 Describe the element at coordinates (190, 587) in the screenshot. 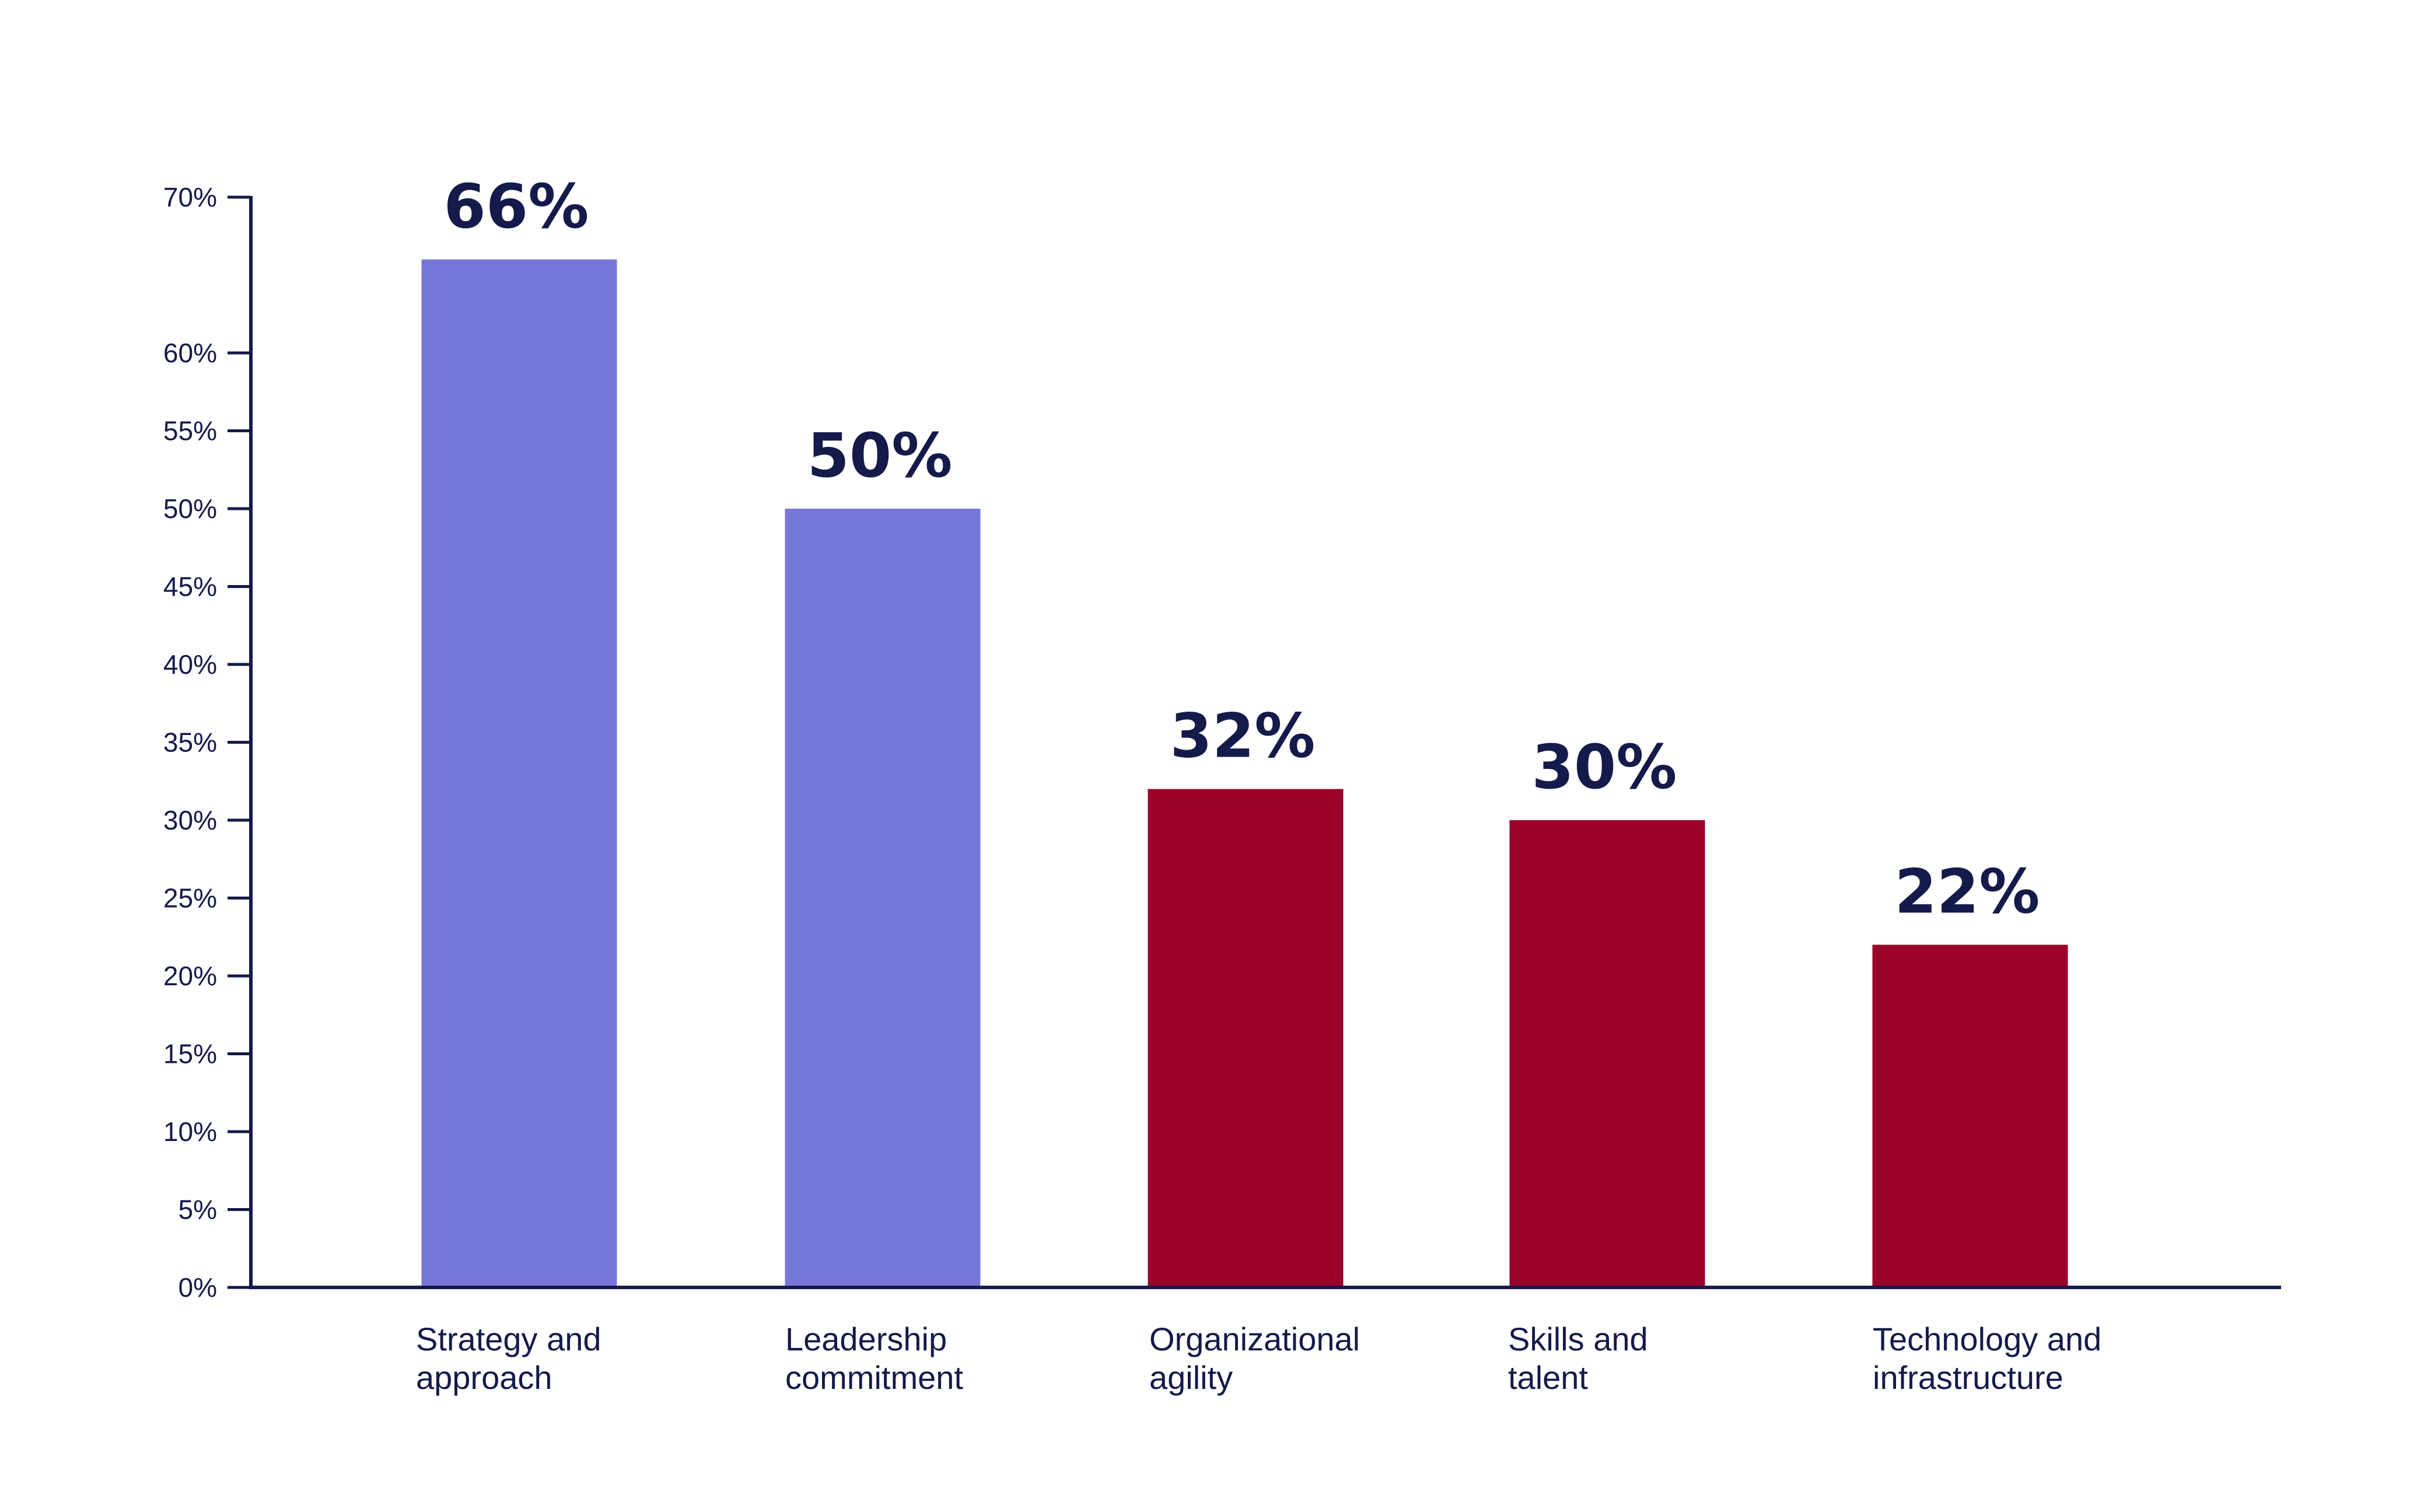

I see `y-tick-label: 45%` at that location.